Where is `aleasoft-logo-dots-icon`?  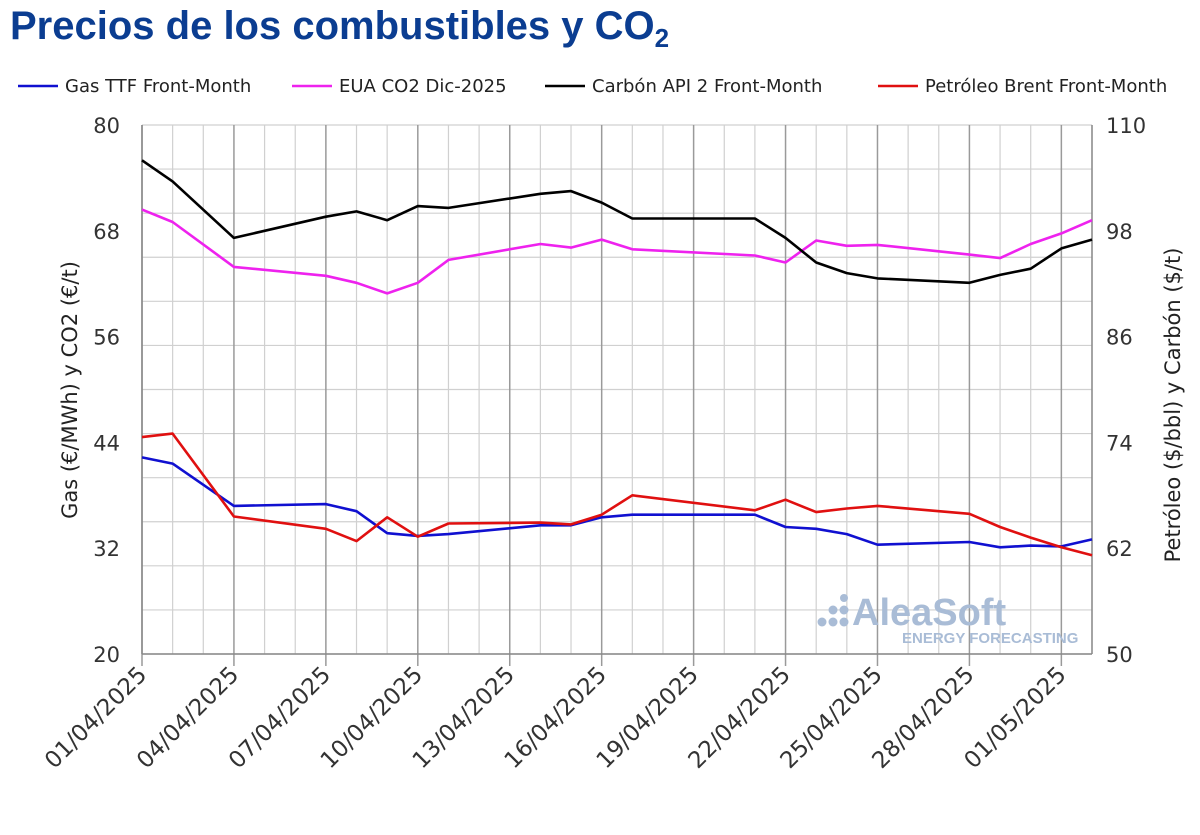 aleasoft-logo-dots-icon is located at coordinates (833, 610).